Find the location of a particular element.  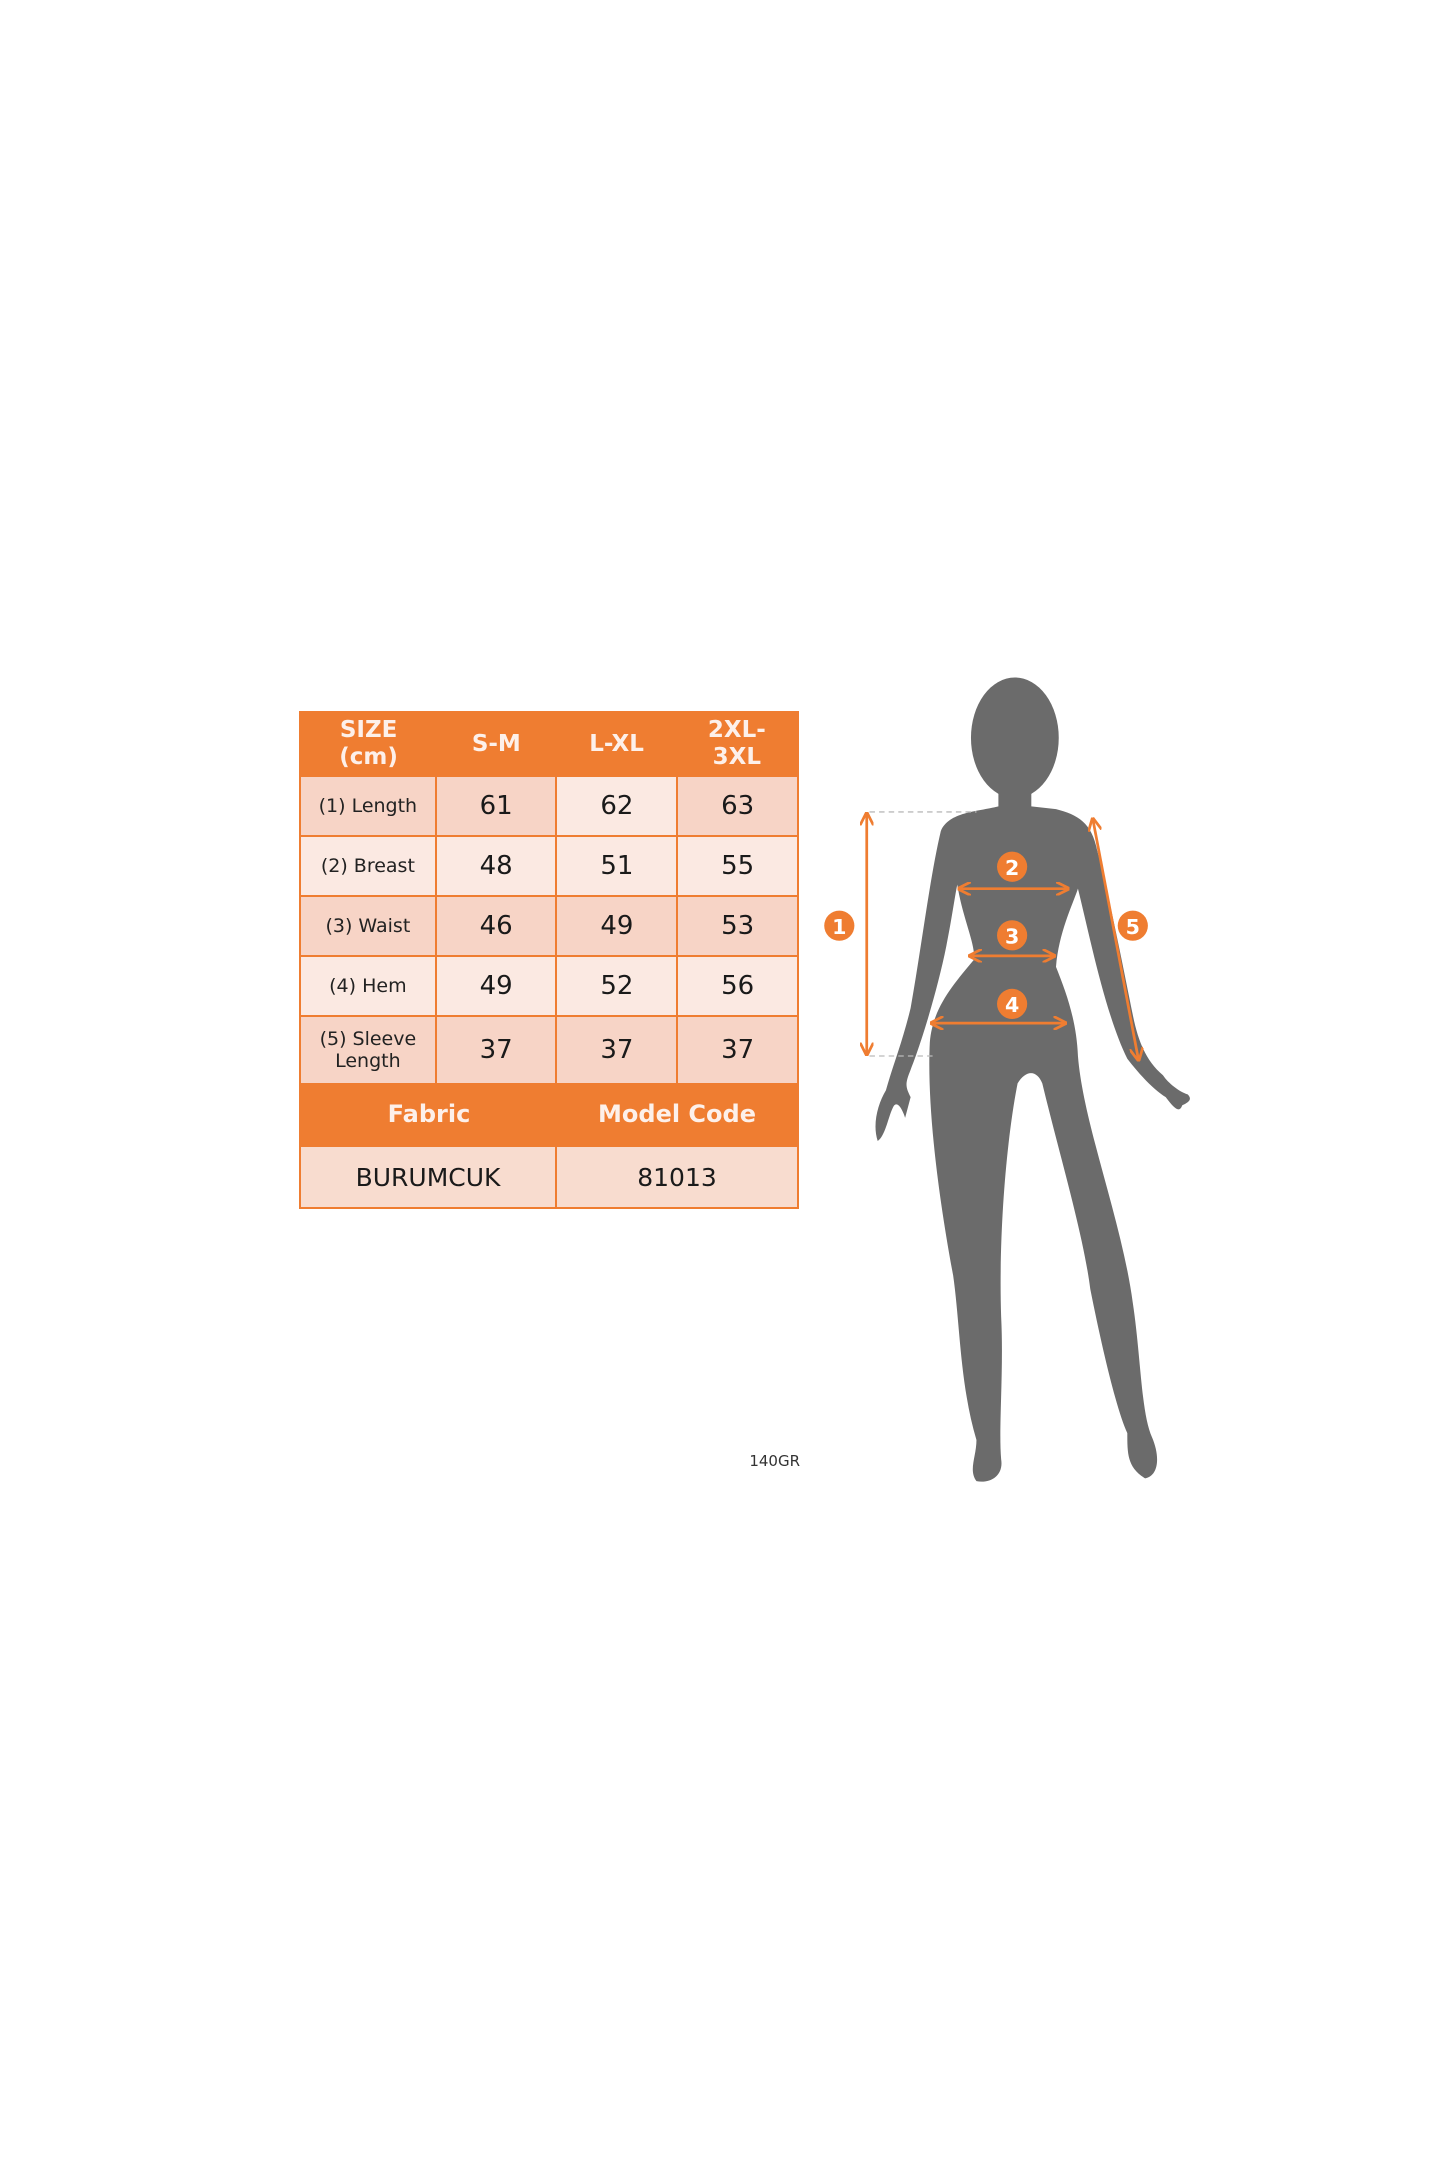

measurement-lines is located at coordinates (1003, 935).